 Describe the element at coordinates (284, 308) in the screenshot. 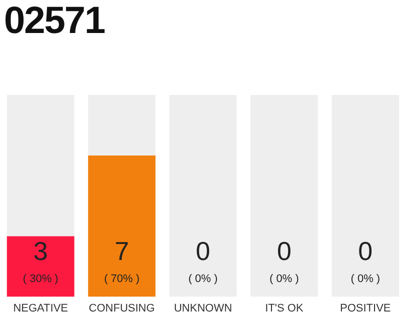

I see `x-tick-label: IT'S OK` at that location.